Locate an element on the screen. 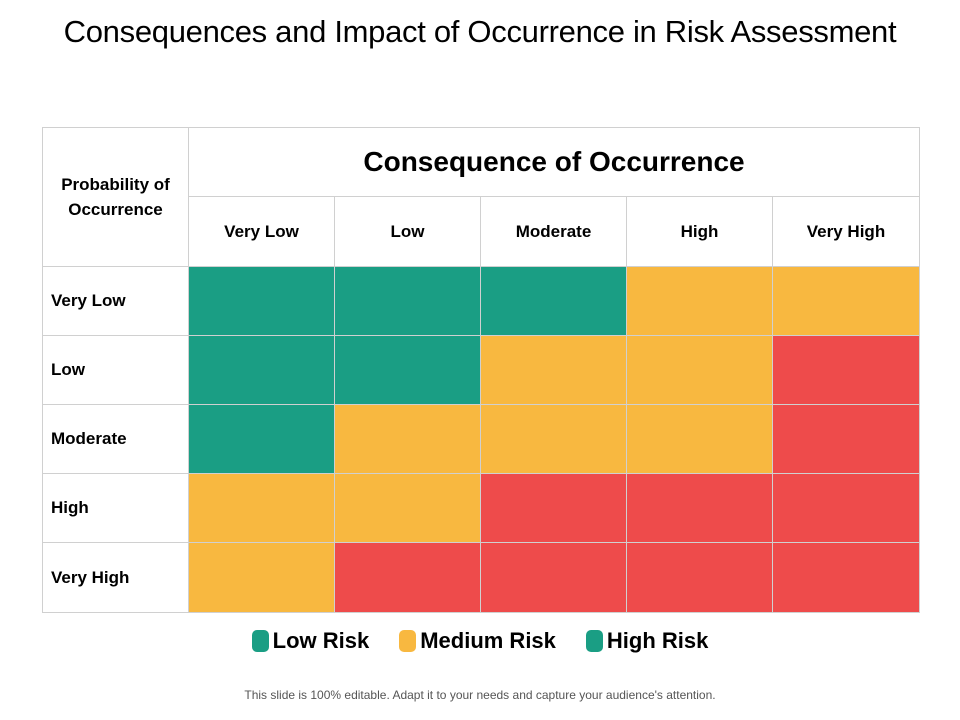  legend: Low Risk Medium Risk High Risk is located at coordinates (480, 641).